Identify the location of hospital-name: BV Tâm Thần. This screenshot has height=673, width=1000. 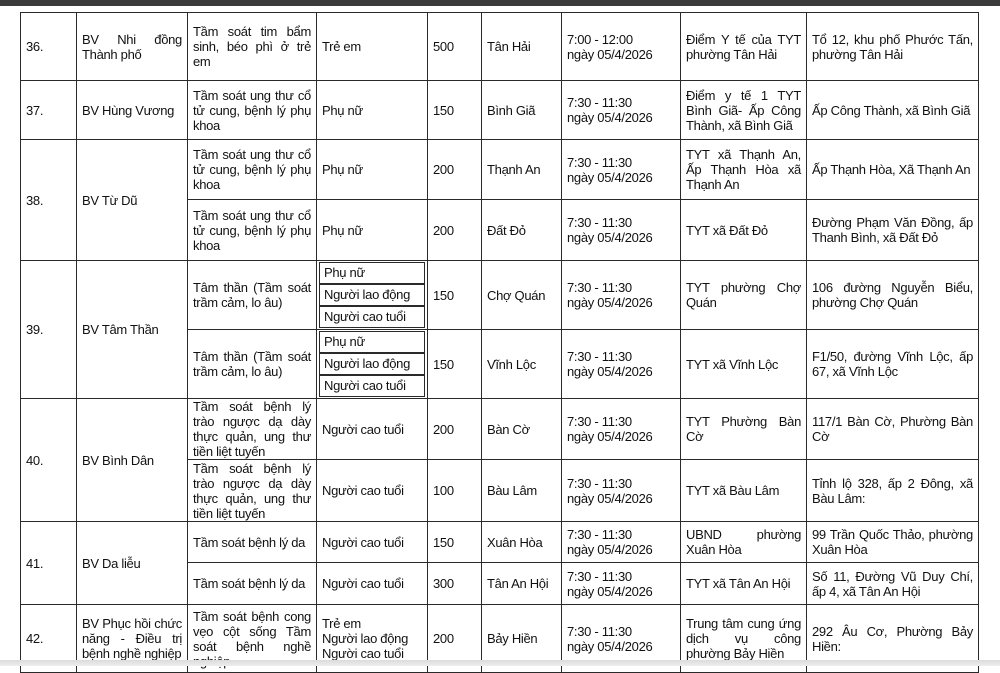
(132, 329).